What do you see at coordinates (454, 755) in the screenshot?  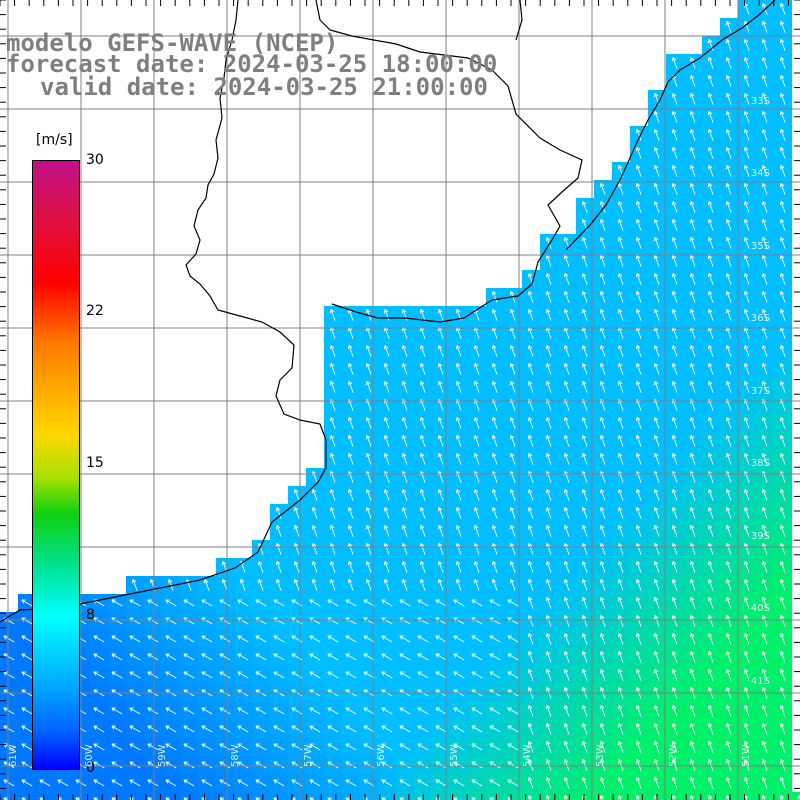 I see `lon-label: 55W` at bounding box center [454, 755].